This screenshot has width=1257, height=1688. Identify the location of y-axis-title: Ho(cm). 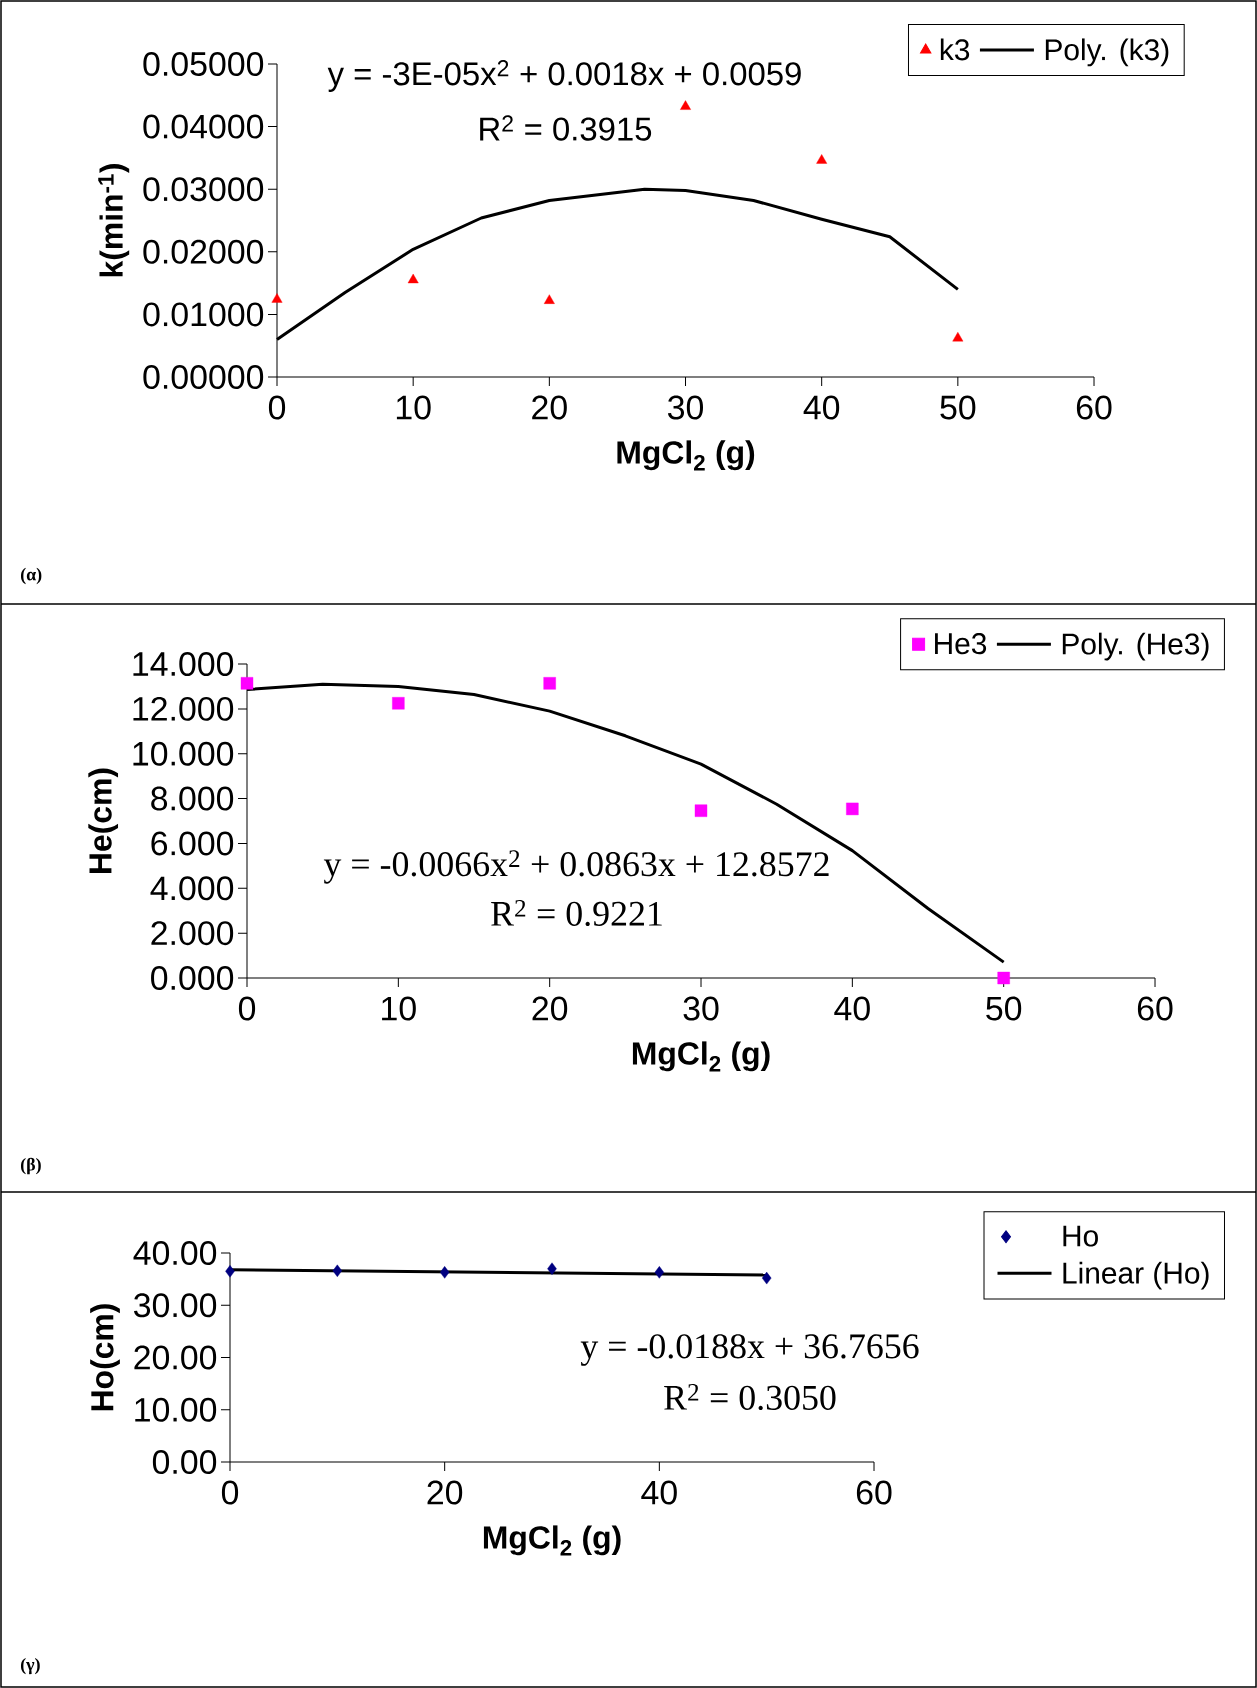
(105, 1357).